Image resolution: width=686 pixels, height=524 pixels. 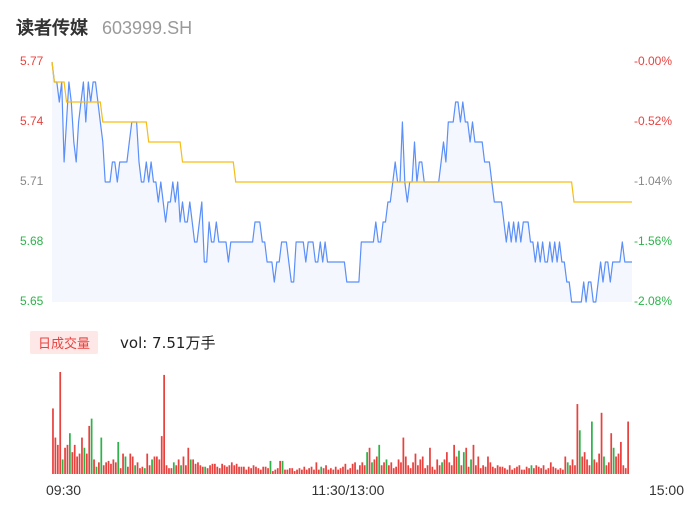 I want to click on percent-tick-label: -2.08%, so click(x=652, y=301).